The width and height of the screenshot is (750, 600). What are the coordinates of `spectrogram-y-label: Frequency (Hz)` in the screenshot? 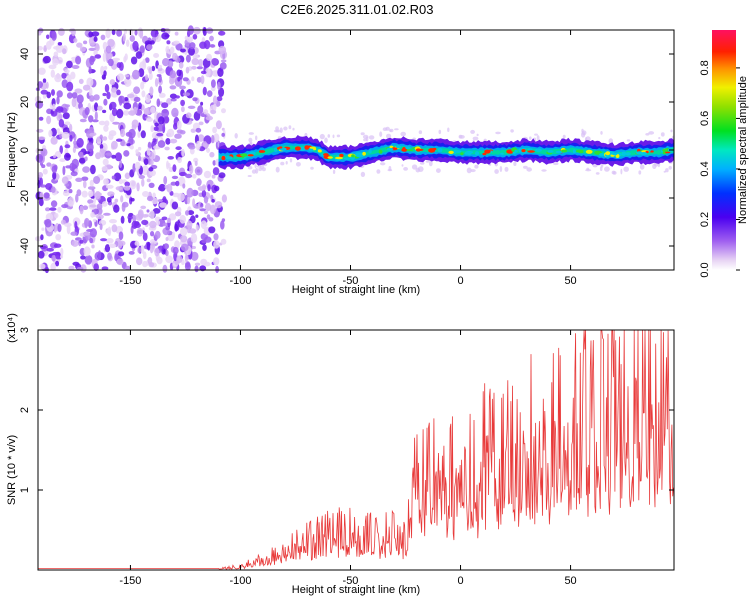 It's located at (12, 150).